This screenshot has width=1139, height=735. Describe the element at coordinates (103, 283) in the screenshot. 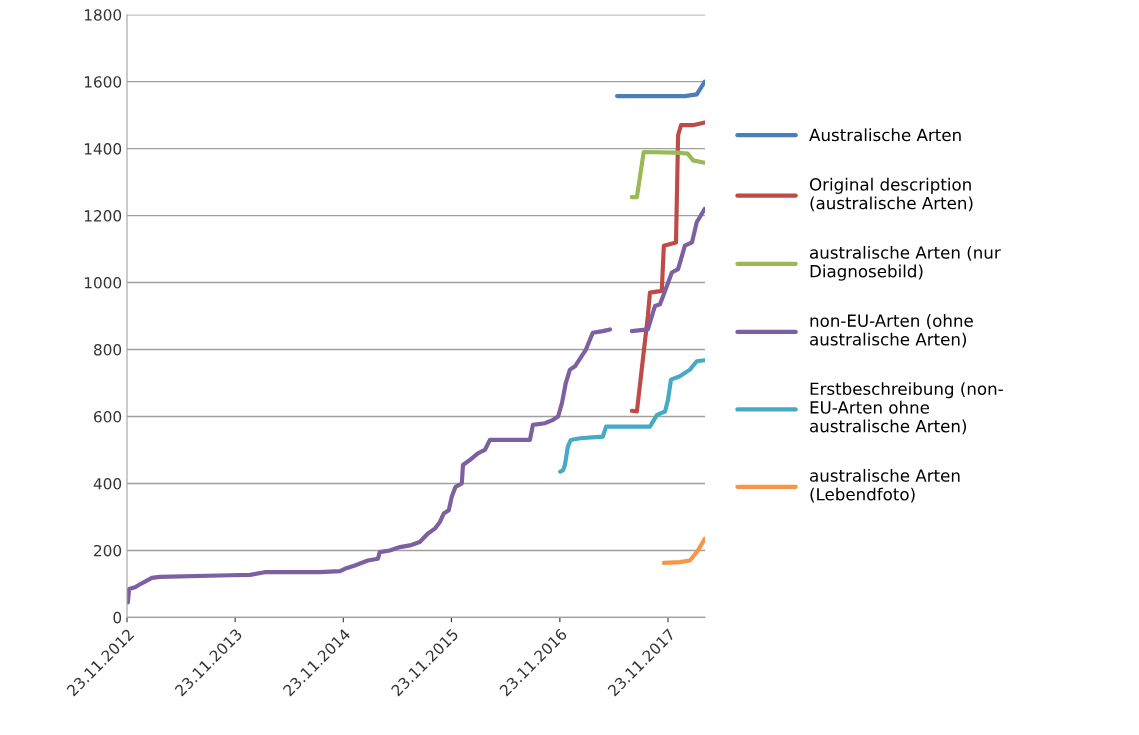

I see `y-tick-label: 1000` at that location.